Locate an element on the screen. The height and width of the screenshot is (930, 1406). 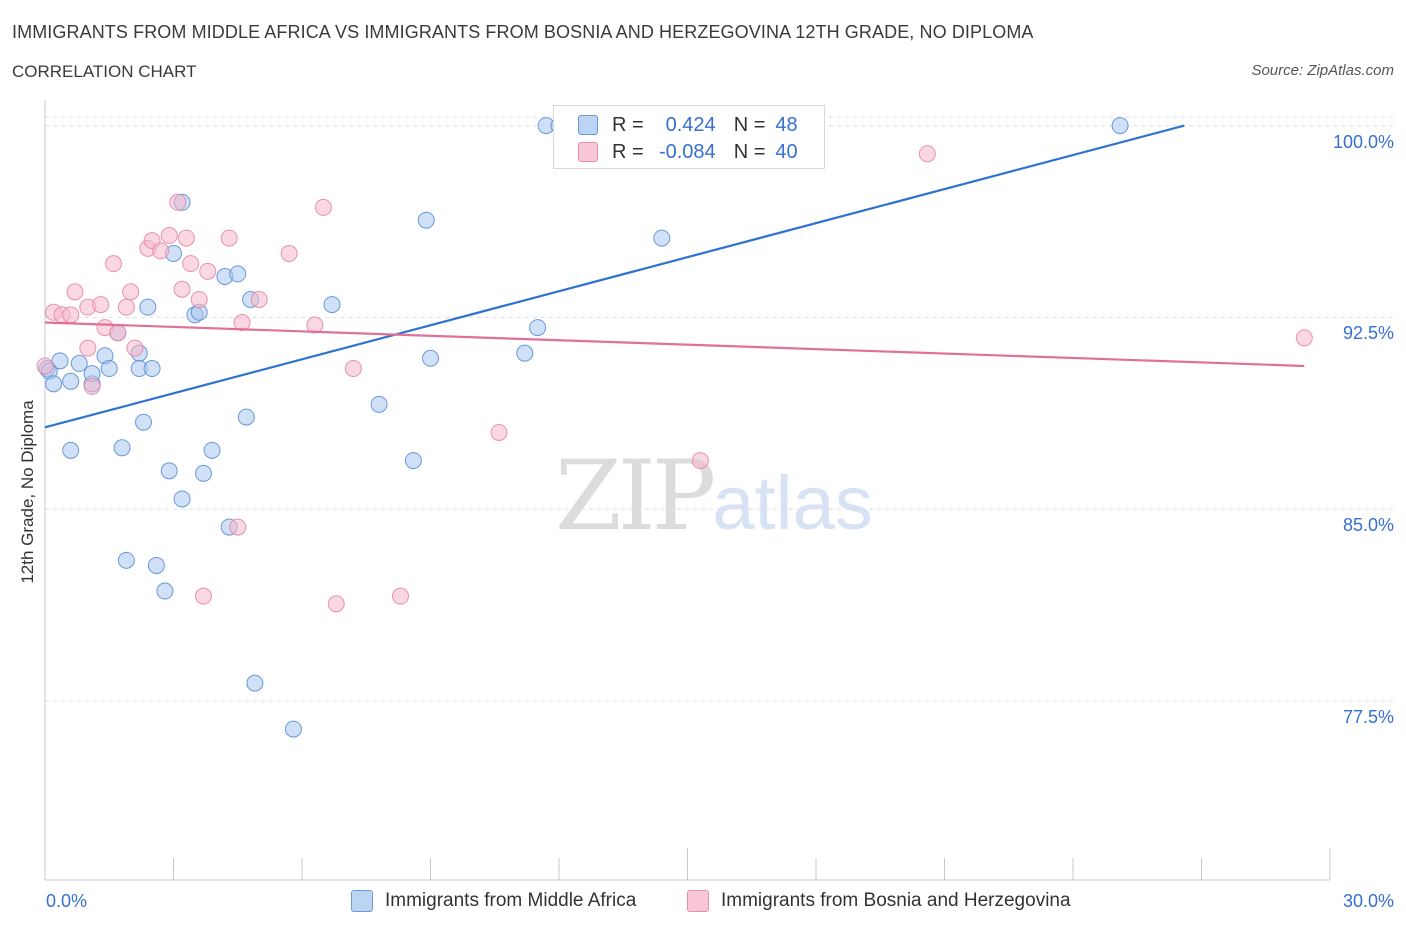
bottom-legend-series1: Immigrants from Middle Africa is located at coordinates (493, 901).